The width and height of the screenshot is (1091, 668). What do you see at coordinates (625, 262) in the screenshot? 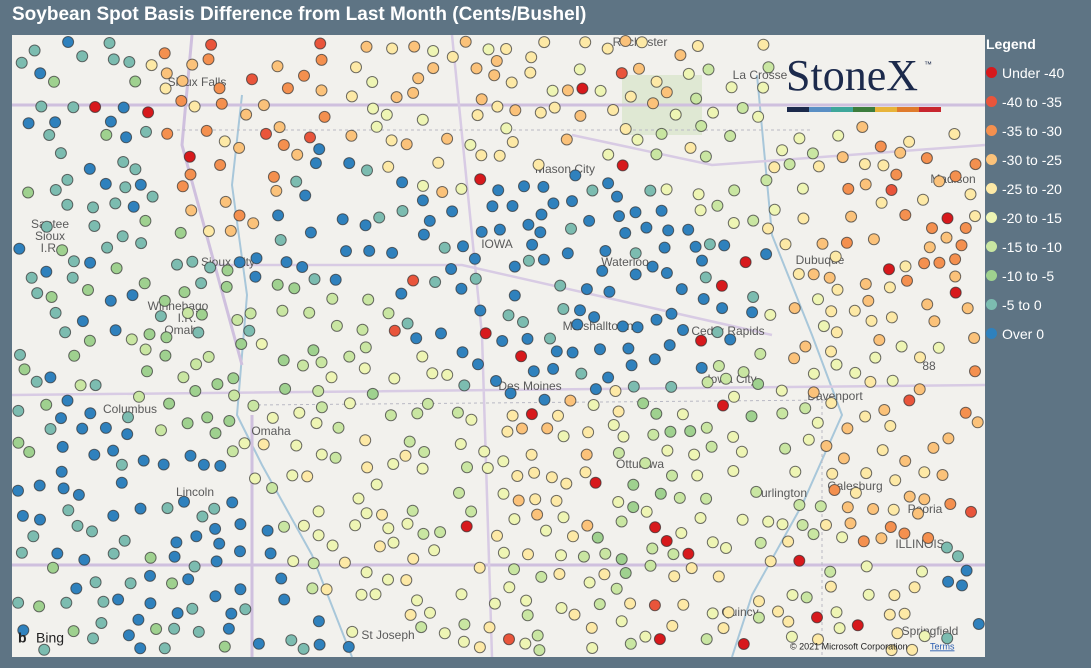
I see `place-label: Waterloo` at bounding box center [625, 262].